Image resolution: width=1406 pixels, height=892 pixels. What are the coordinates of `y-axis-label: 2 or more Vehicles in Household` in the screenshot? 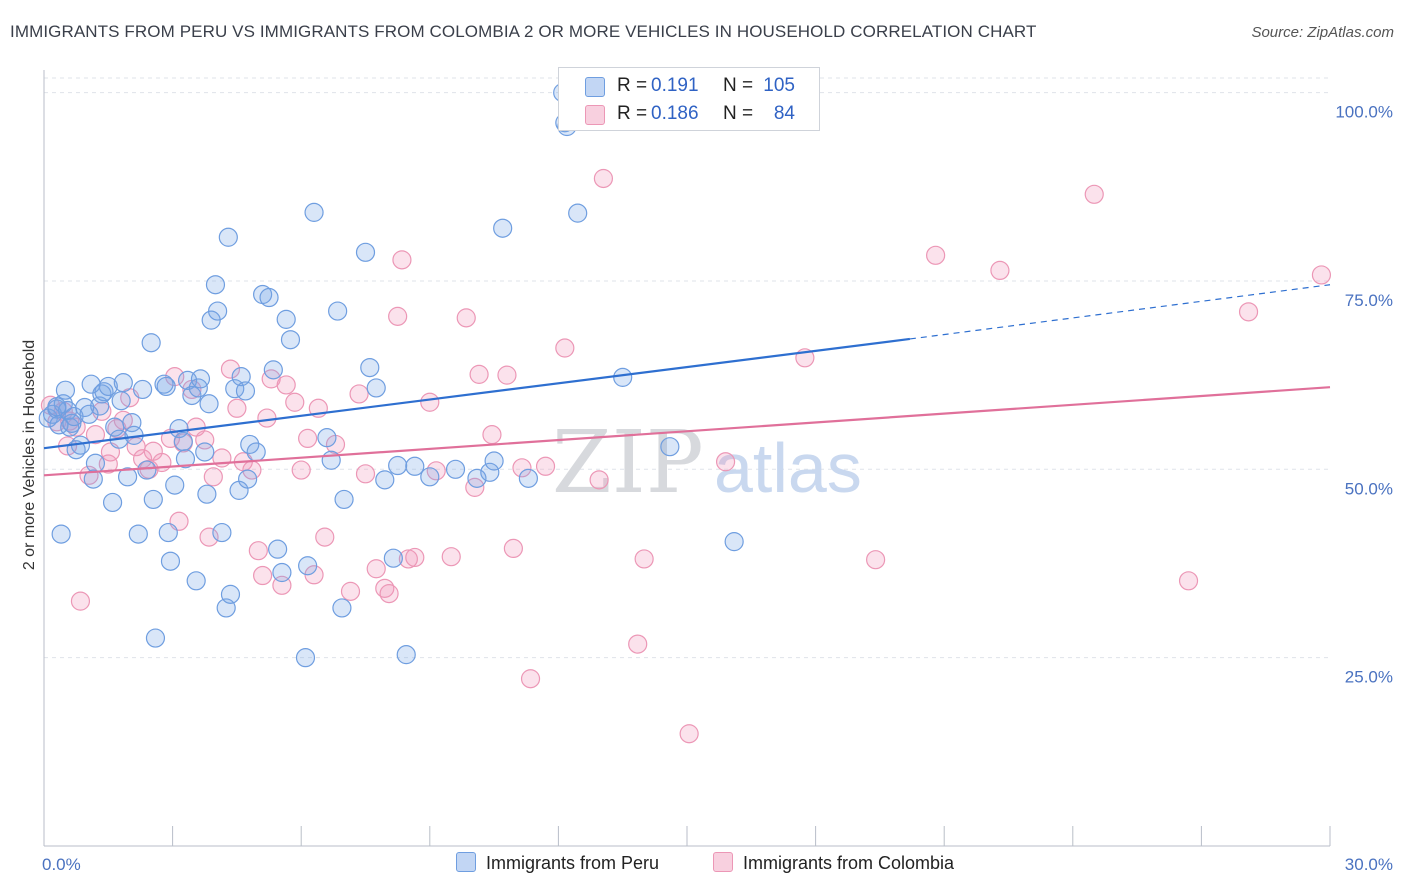 It's located at (29, 455).